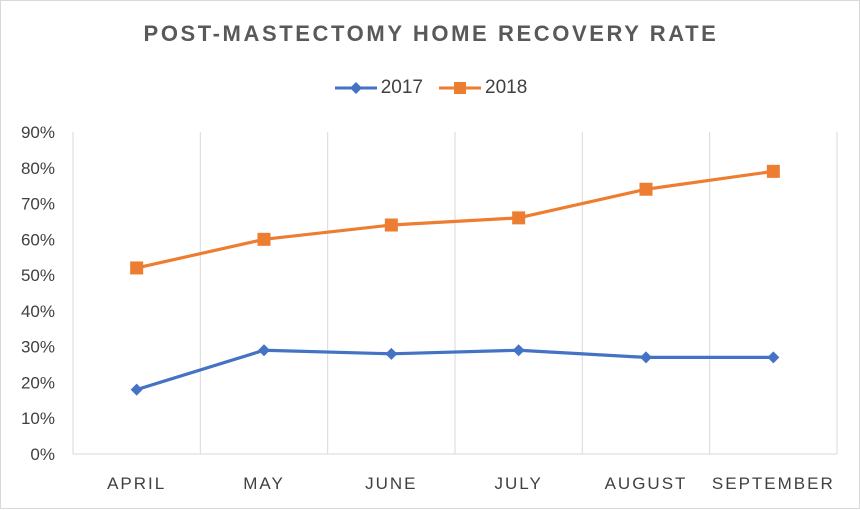 Image resolution: width=860 pixels, height=510 pixels. Describe the element at coordinates (38, 132) in the screenshot. I see `y-tick-label: 90%` at that location.